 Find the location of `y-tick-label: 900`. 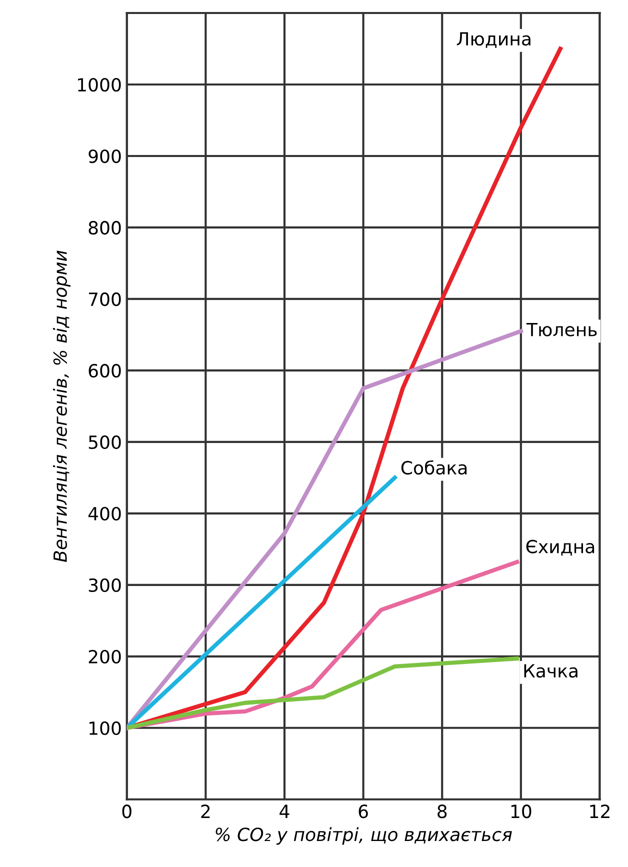

y-tick-label: 900 is located at coordinates (104, 156).